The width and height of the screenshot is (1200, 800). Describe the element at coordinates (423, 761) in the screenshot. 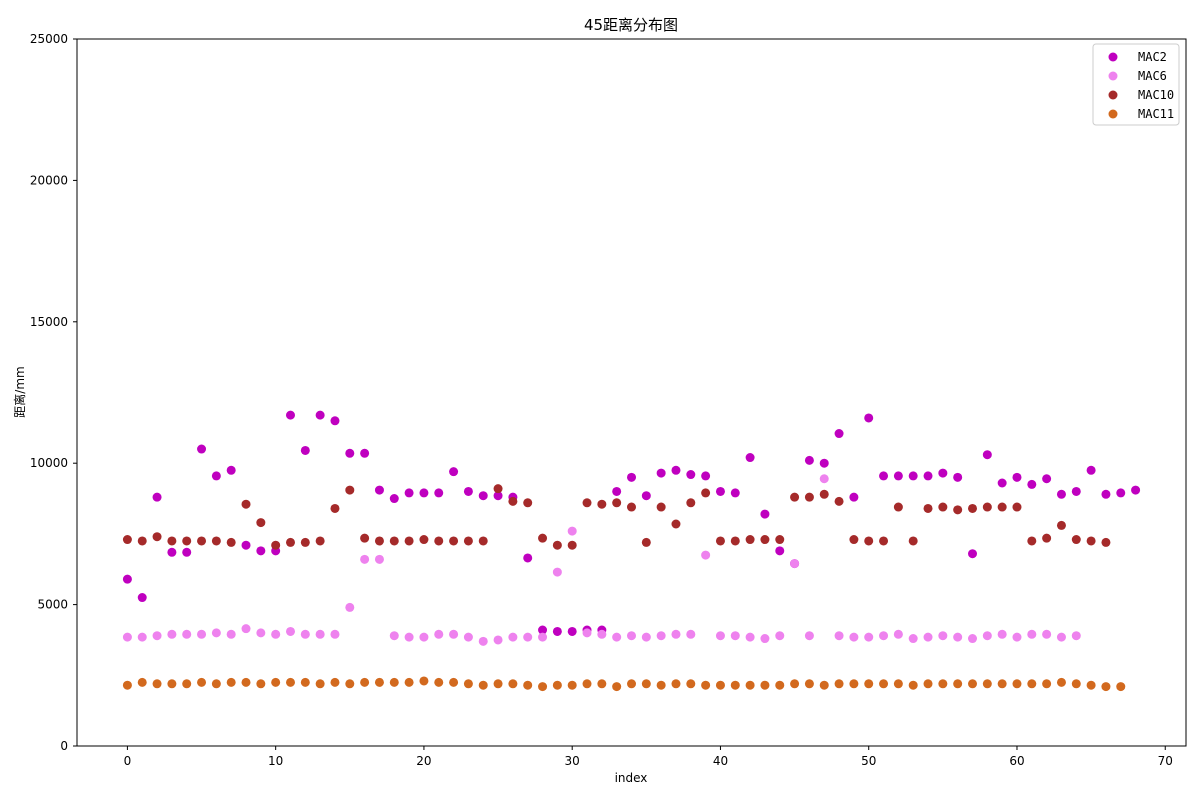

I see `x-tick-label: 20` at that location.